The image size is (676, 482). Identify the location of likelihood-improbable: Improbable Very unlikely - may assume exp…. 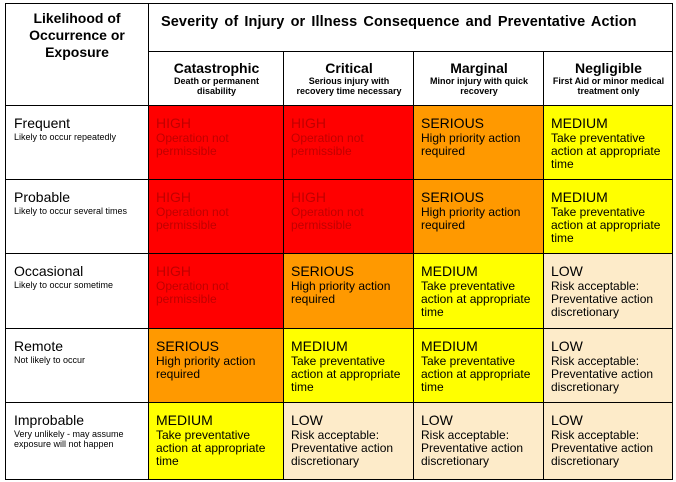
(77, 441).